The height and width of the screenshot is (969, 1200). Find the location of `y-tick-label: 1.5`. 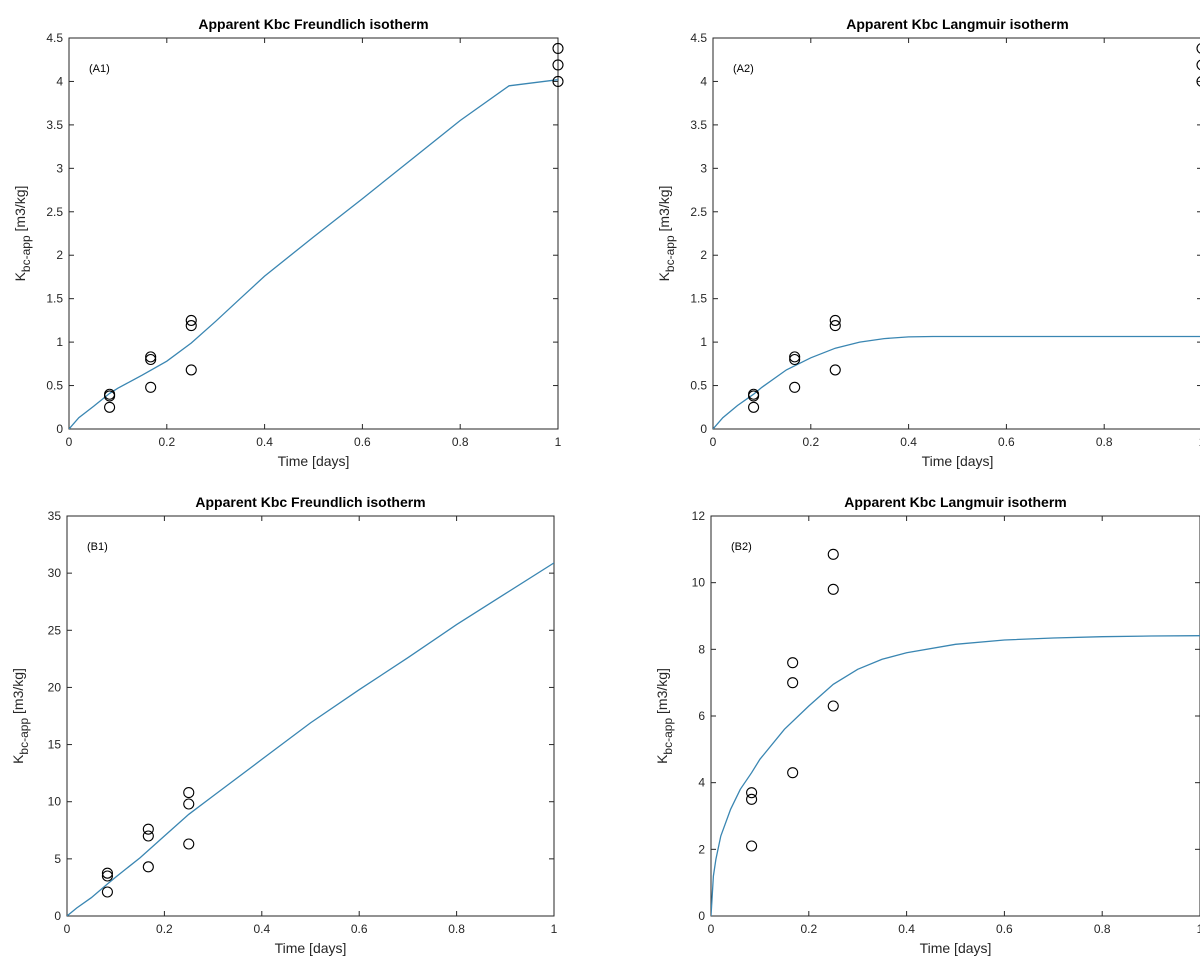

y-tick-label: 1.5 is located at coordinates (698, 299).